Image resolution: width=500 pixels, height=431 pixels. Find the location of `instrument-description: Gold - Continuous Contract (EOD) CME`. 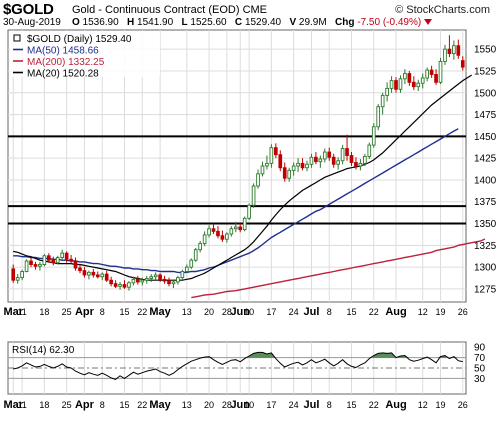

instrument-description: Gold - Continuous Contract (EOD) CME is located at coordinates (169, 10).